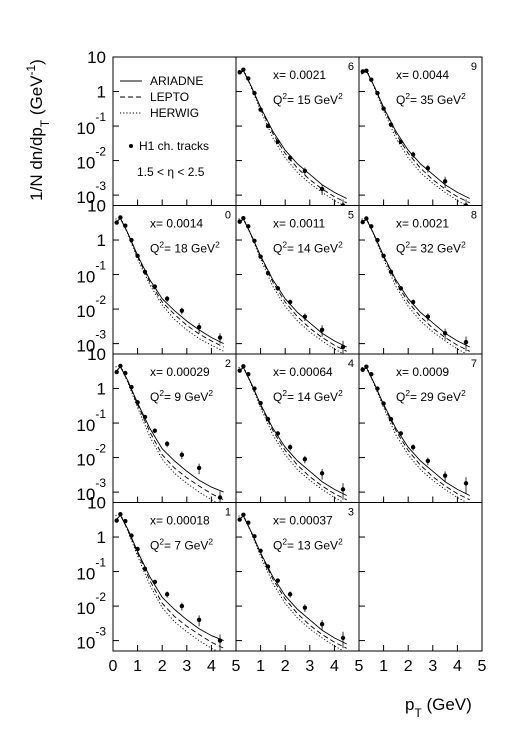  I want to click on y-tick-label: 10⁻³, so click(91, 639).